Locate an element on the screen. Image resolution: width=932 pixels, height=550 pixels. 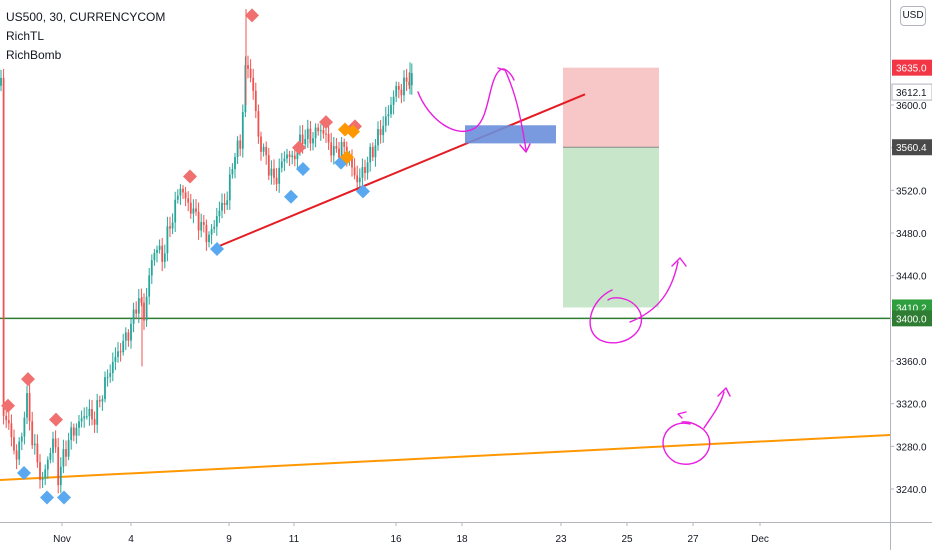
y-tick-label: 3280.0 is located at coordinates (911, 447).